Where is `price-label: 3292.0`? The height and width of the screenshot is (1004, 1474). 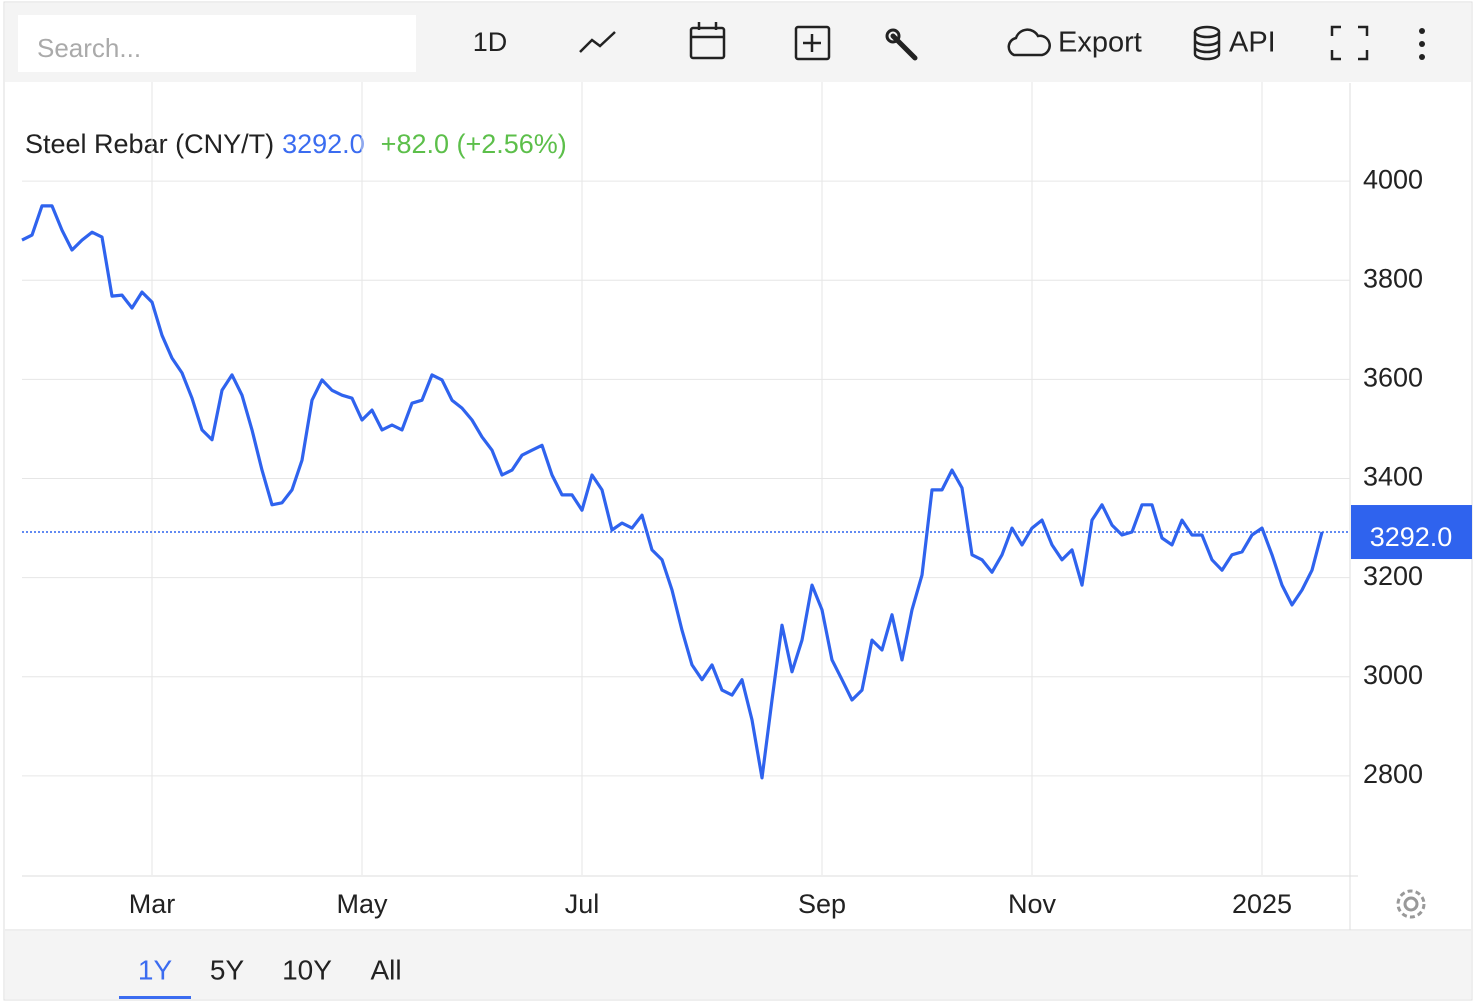
price-label: 3292.0 is located at coordinates (323, 144).